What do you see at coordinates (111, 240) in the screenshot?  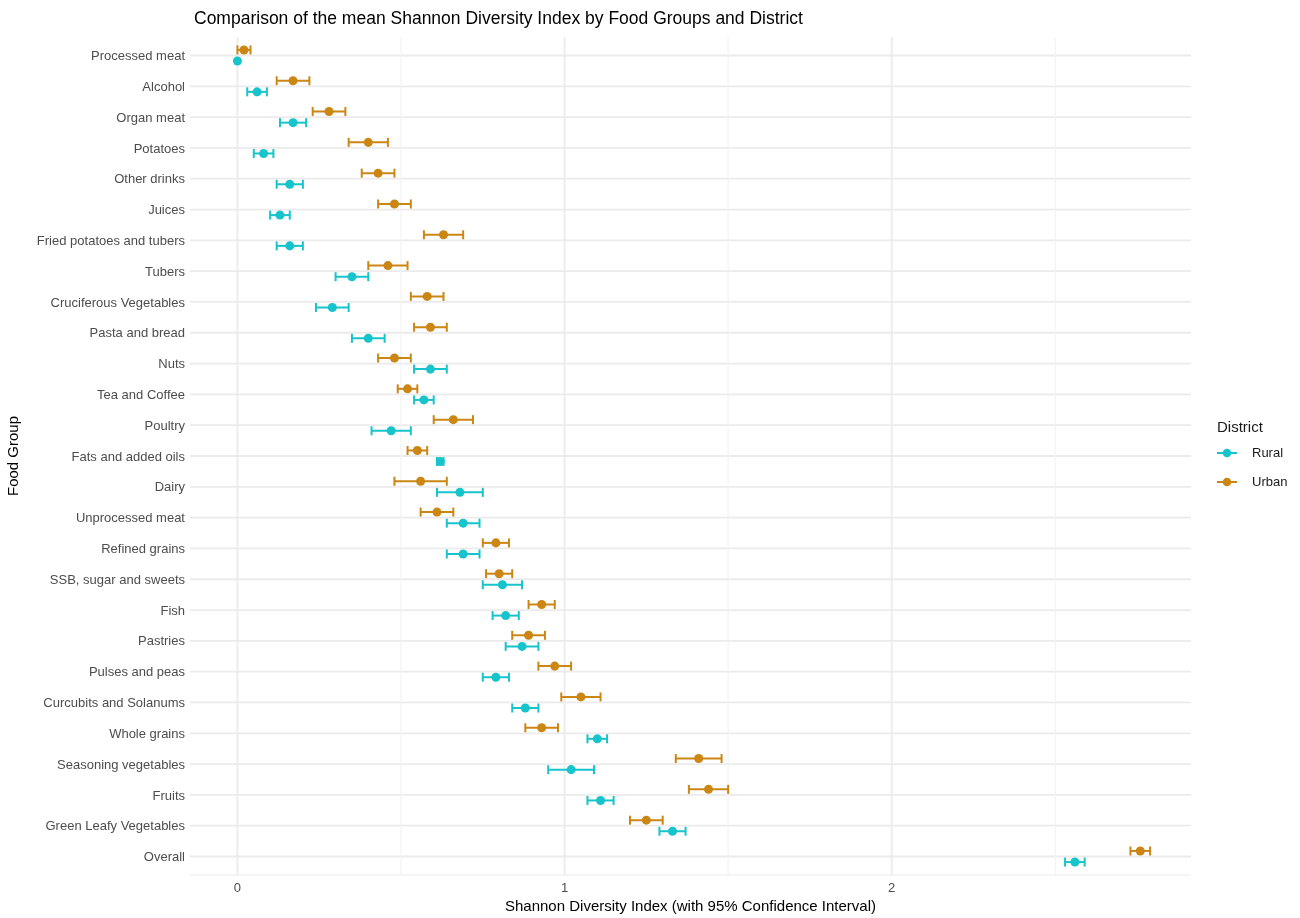 I see `y-tick-label: Fried potatoes and tubers` at bounding box center [111, 240].